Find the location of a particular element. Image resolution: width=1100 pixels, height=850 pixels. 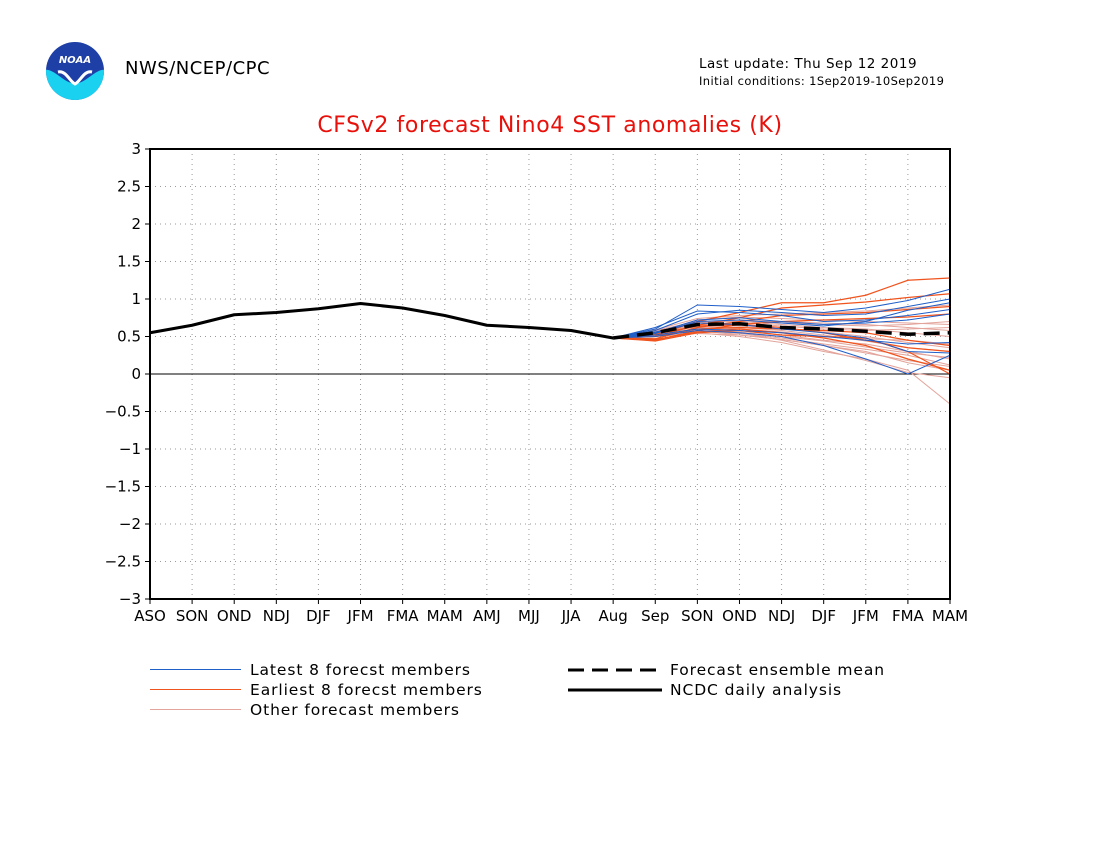

legend-latest-label: Latest 8 forecst members is located at coordinates (360, 670).